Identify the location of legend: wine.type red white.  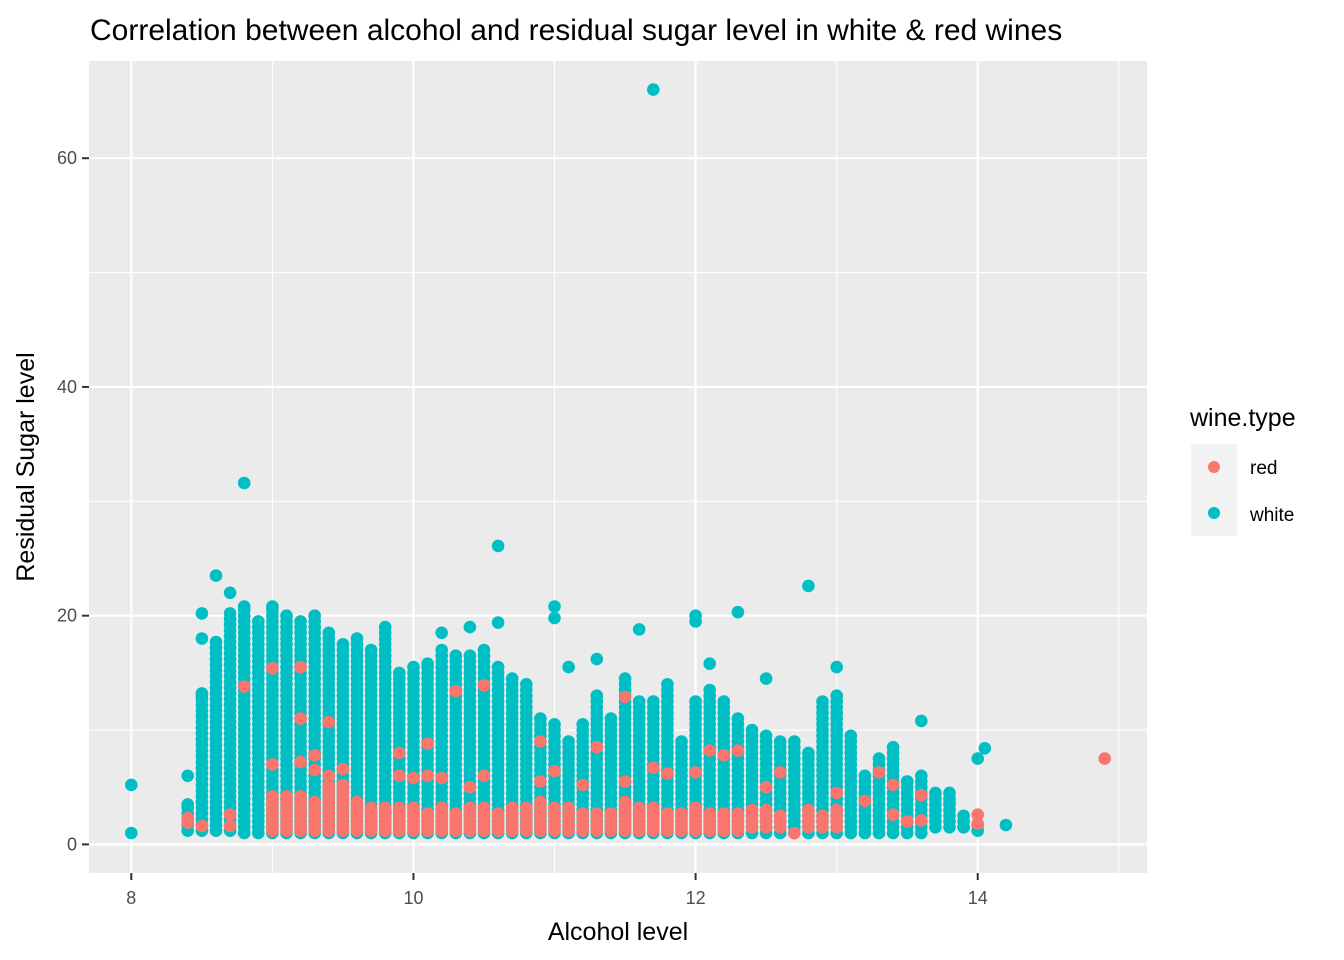
(1242, 470).